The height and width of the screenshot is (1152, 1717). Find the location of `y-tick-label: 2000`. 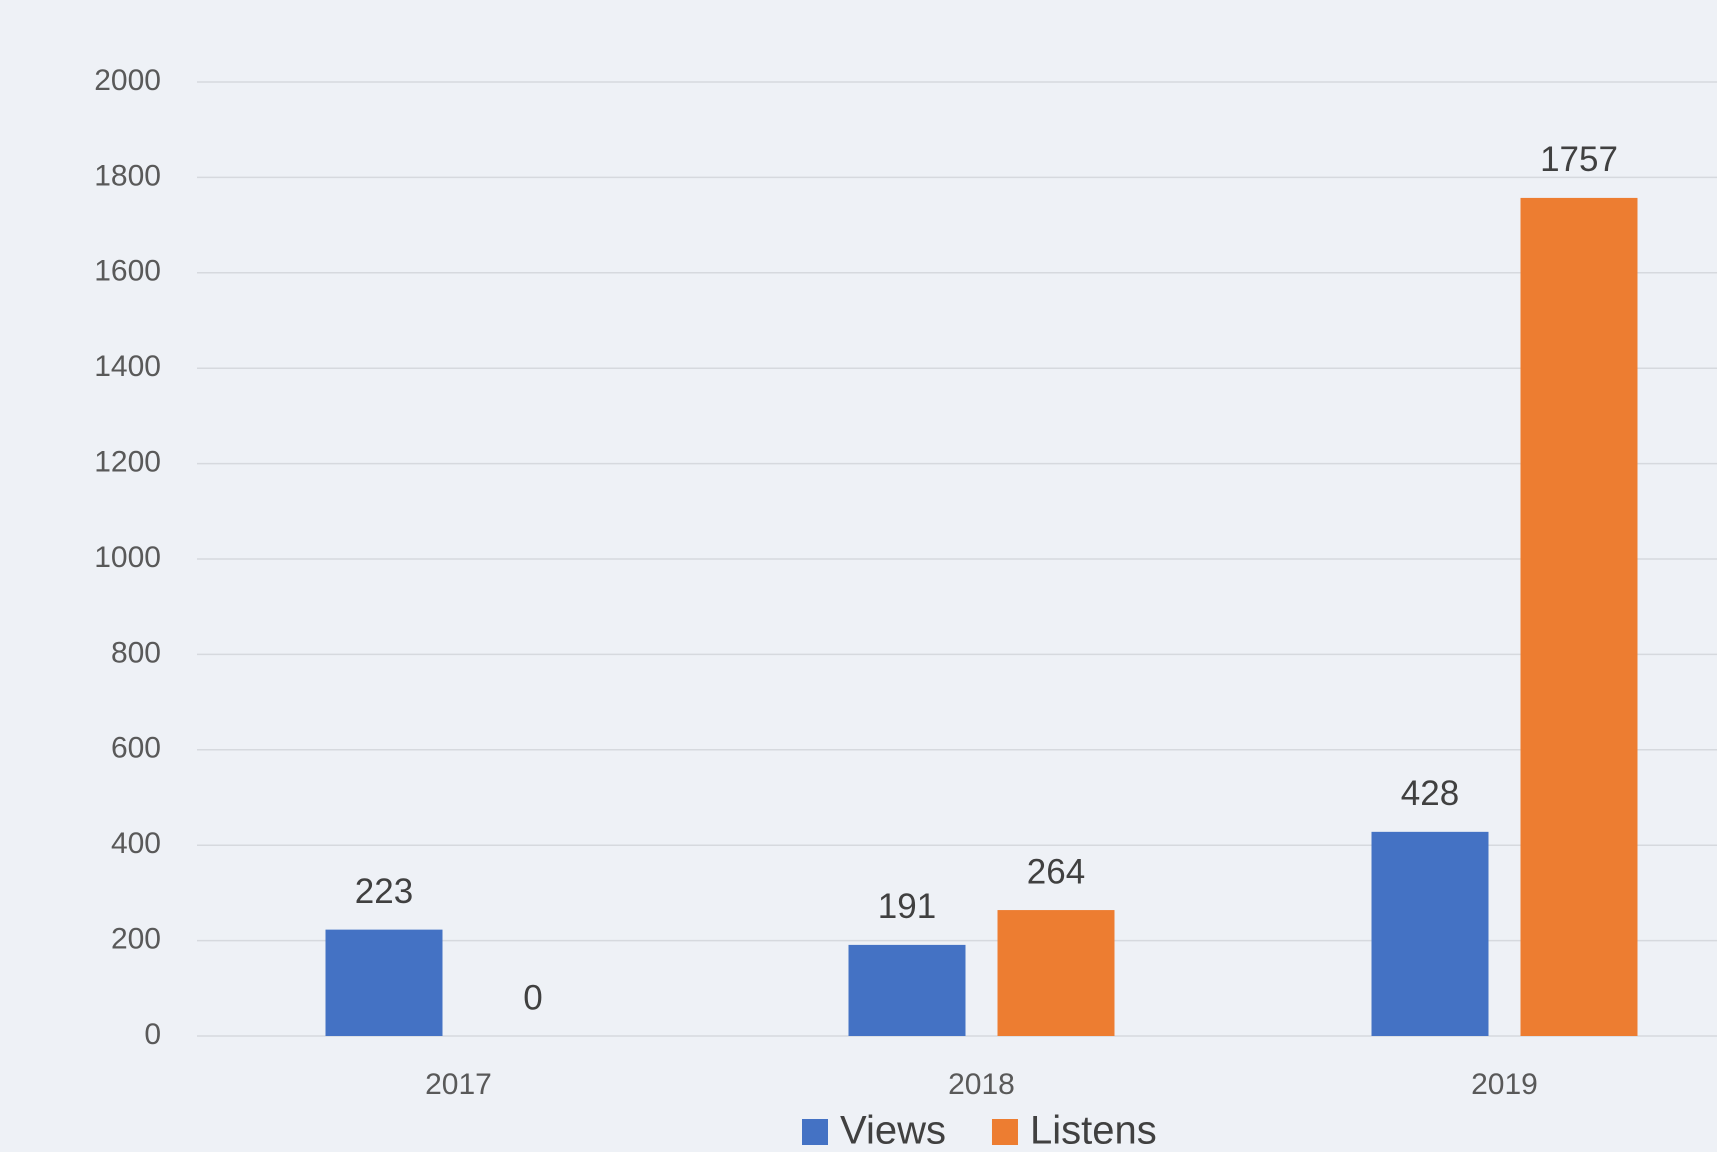

y-tick-label: 2000 is located at coordinates (127, 80).